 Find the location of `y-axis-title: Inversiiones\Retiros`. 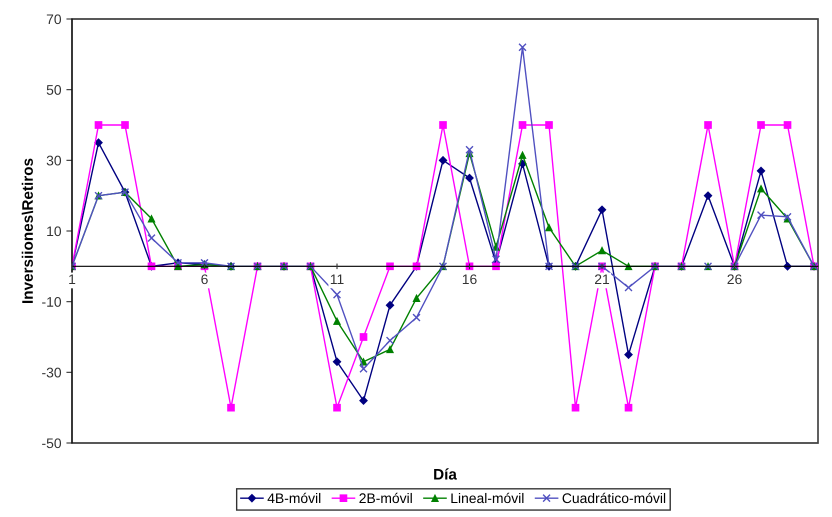

y-axis-title: Inversiiones\Retiros is located at coordinates (28, 230).